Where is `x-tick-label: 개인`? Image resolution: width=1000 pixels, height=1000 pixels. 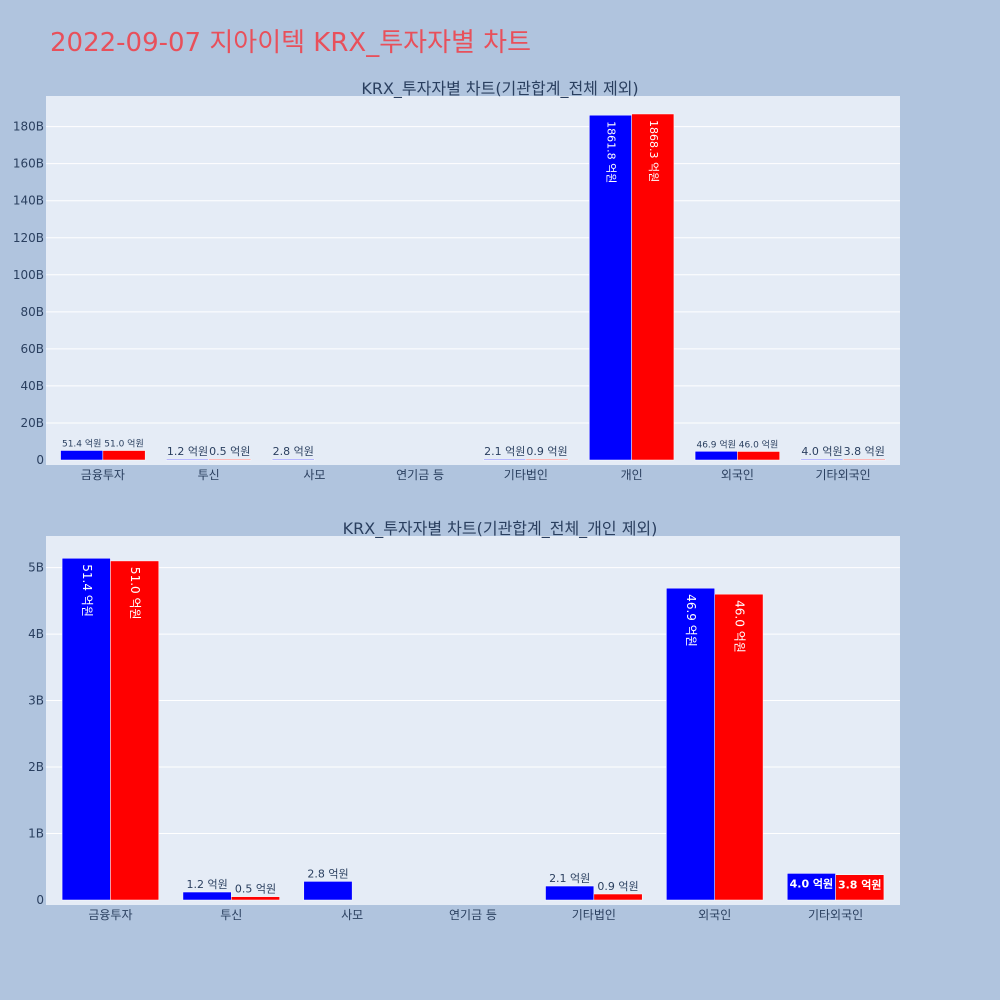 x-tick-label: 개인 is located at coordinates (632, 475).